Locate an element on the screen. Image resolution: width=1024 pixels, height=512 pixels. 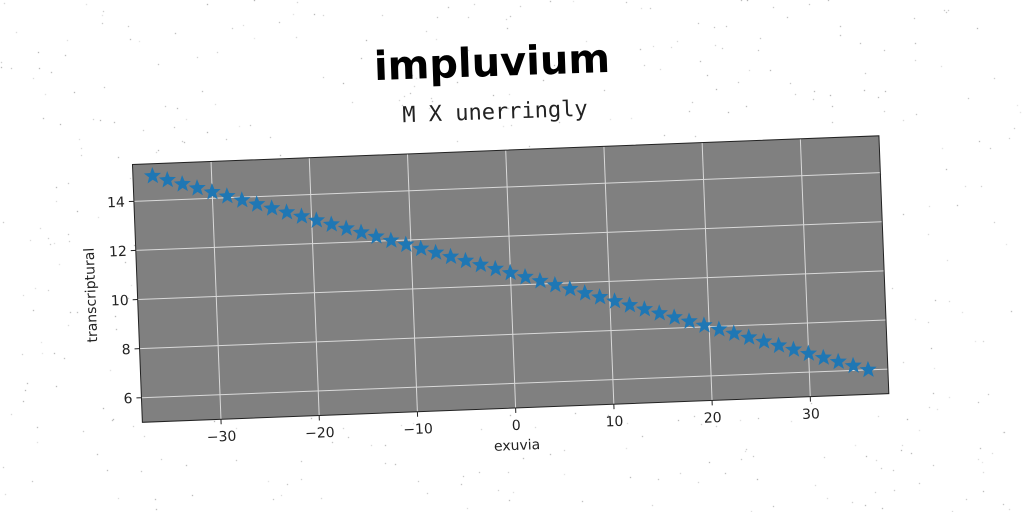
x-tick-label: 20 is located at coordinates (713, 418).